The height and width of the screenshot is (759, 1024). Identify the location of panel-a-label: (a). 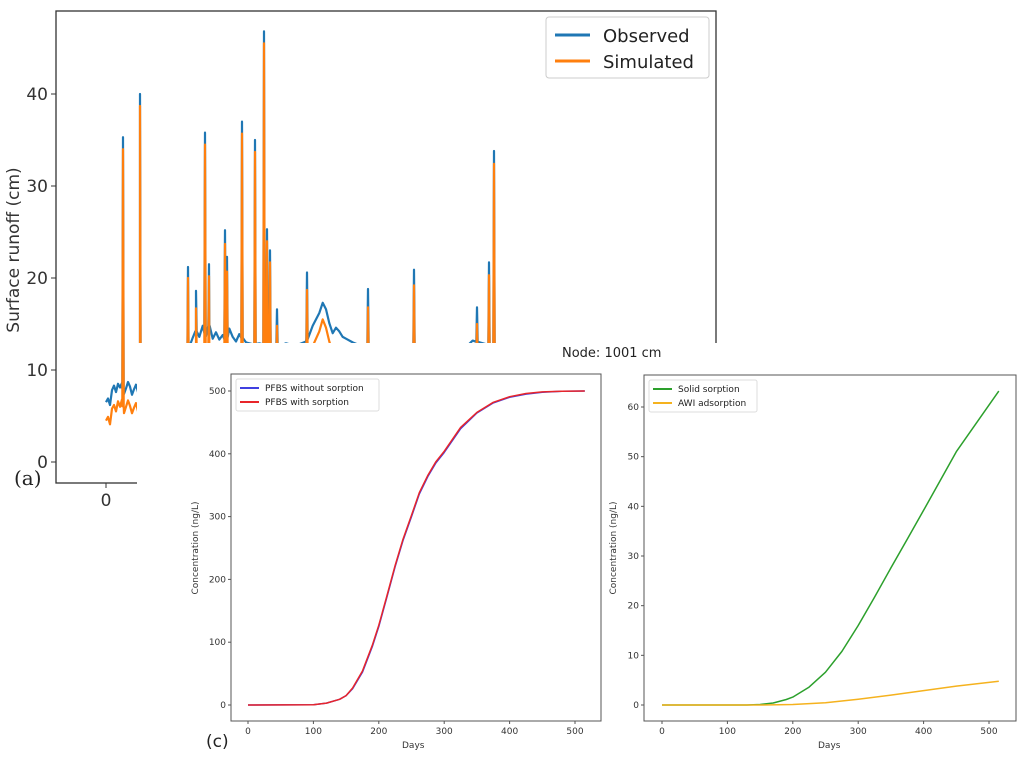
(28, 478).